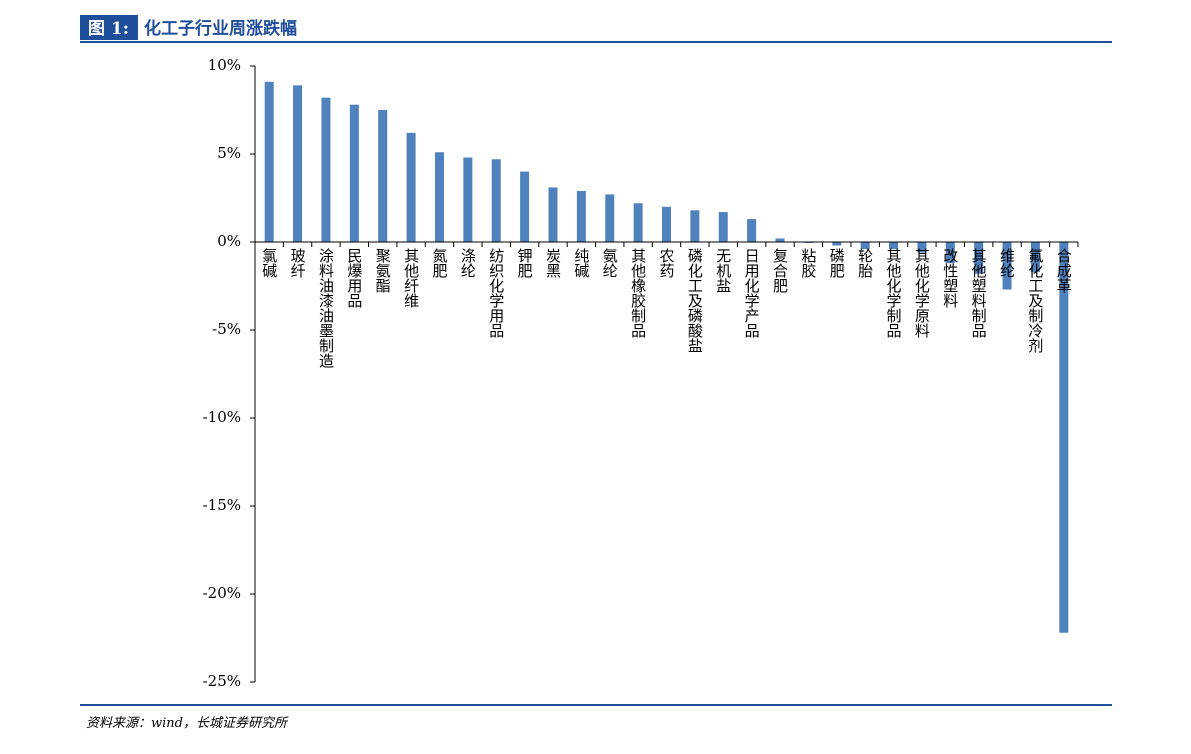  What do you see at coordinates (1035, 301) in the screenshot?
I see `x-tick-label: 氟化工及制冷剂` at bounding box center [1035, 301].